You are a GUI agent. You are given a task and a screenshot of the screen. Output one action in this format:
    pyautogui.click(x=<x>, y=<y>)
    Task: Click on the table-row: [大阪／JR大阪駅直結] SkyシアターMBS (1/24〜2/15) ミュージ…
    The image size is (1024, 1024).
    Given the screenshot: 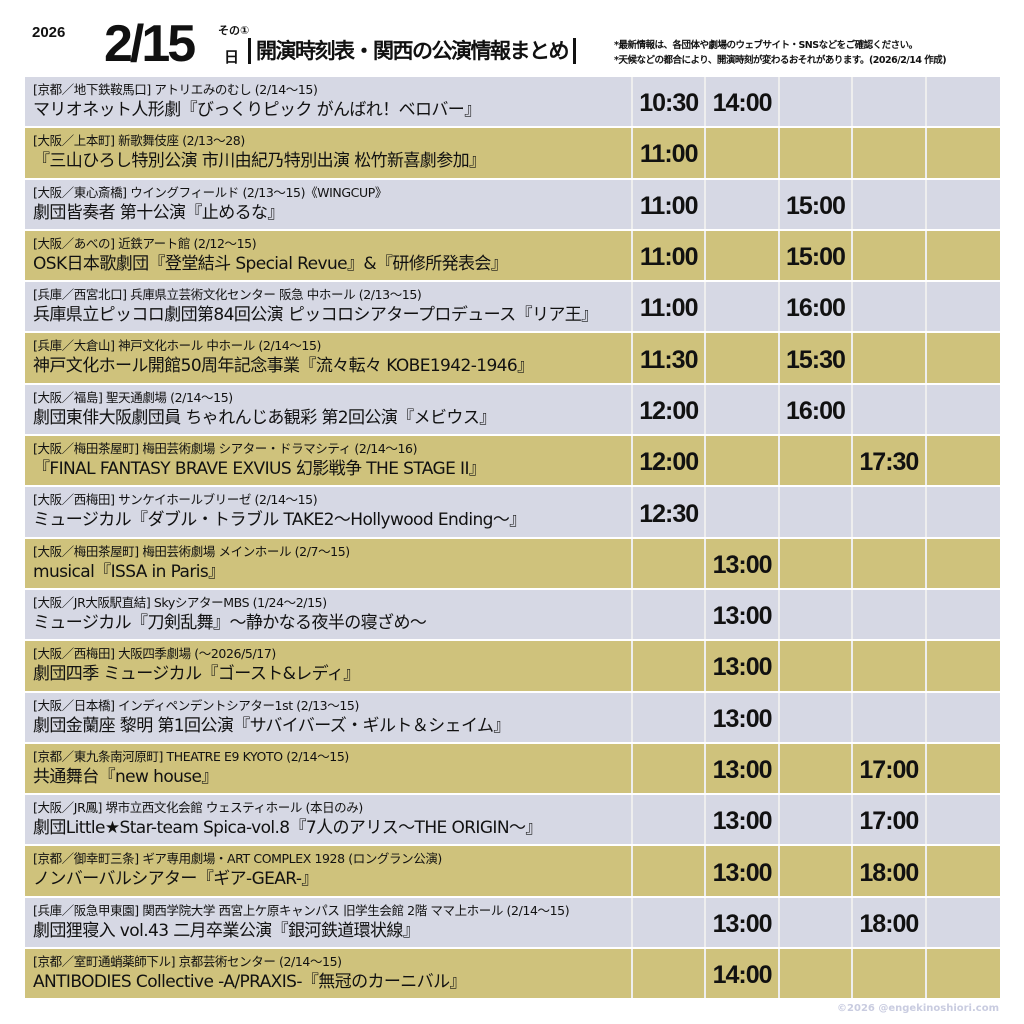 What is the action you would take?
    pyautogui.click(x=512, y=615)
    